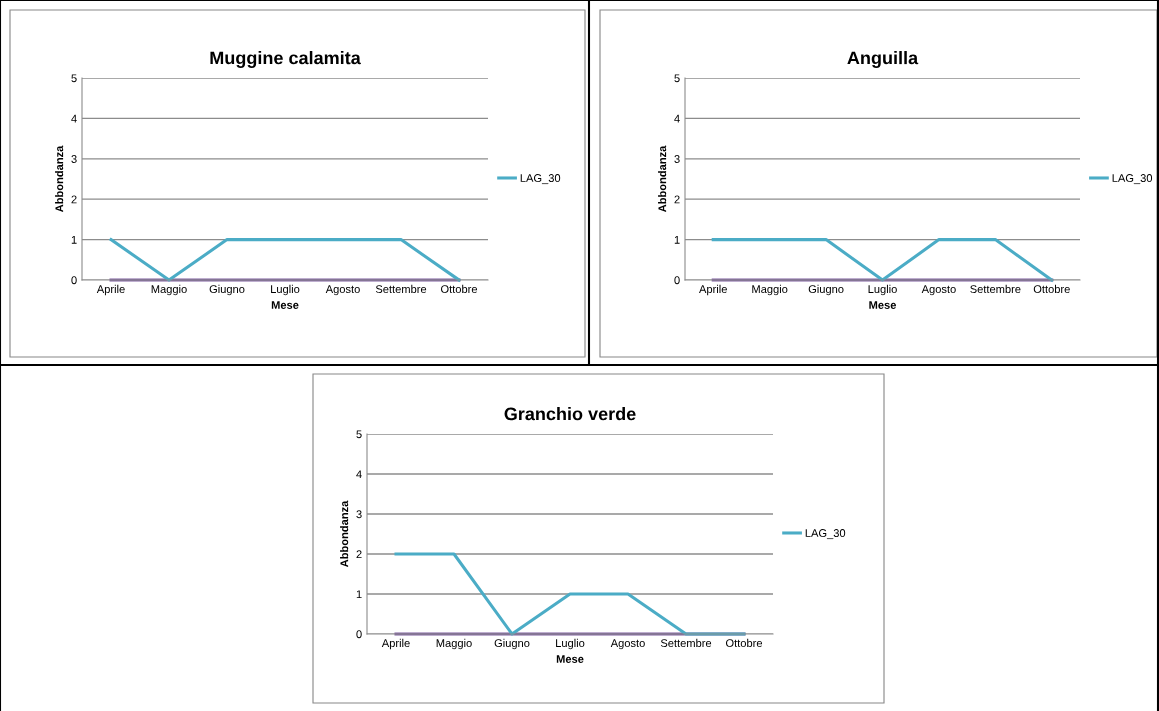 The image size is (1159, 711). I want to click on chart-title: Granchio verde, so click(570, 414).